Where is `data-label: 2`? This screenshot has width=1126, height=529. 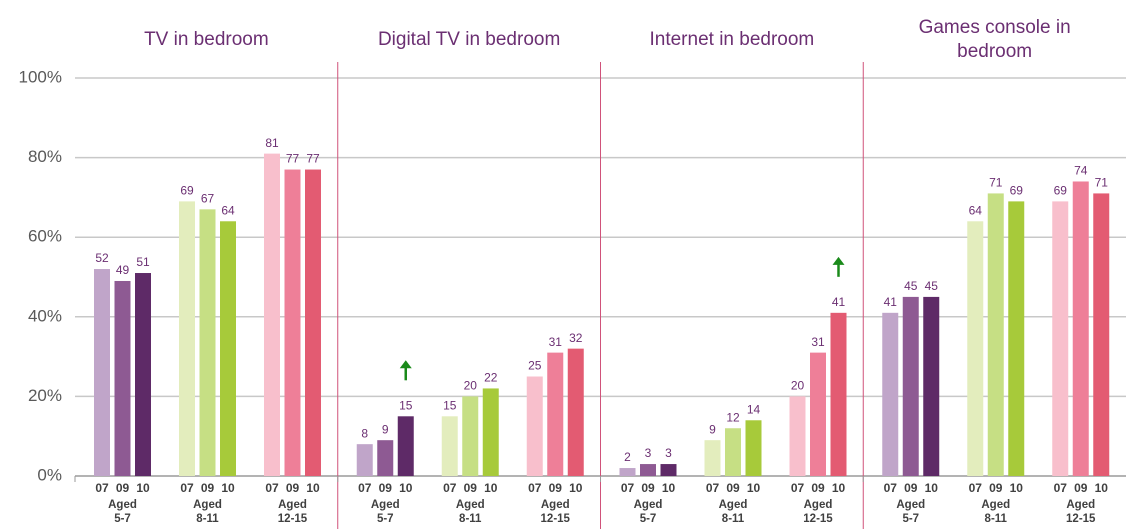
data-label: 2 is located at coordinates (627, 457).